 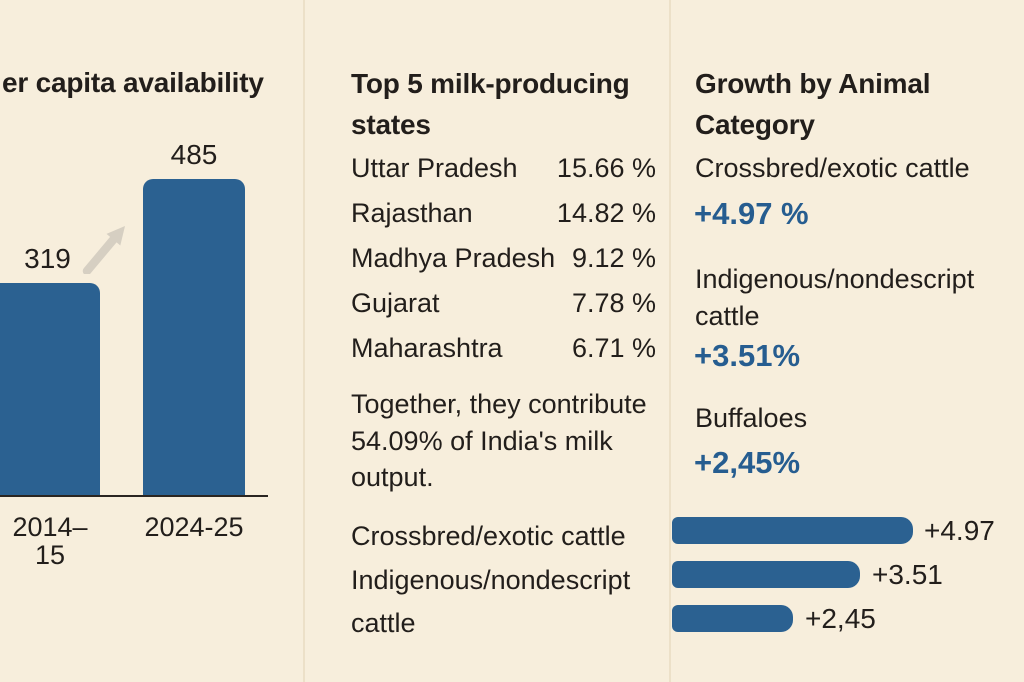 What do you see at coordinates (747, 462) in the screenshot?
I see `growth-item-value: +2,45%` at bounding box center [747, 462].